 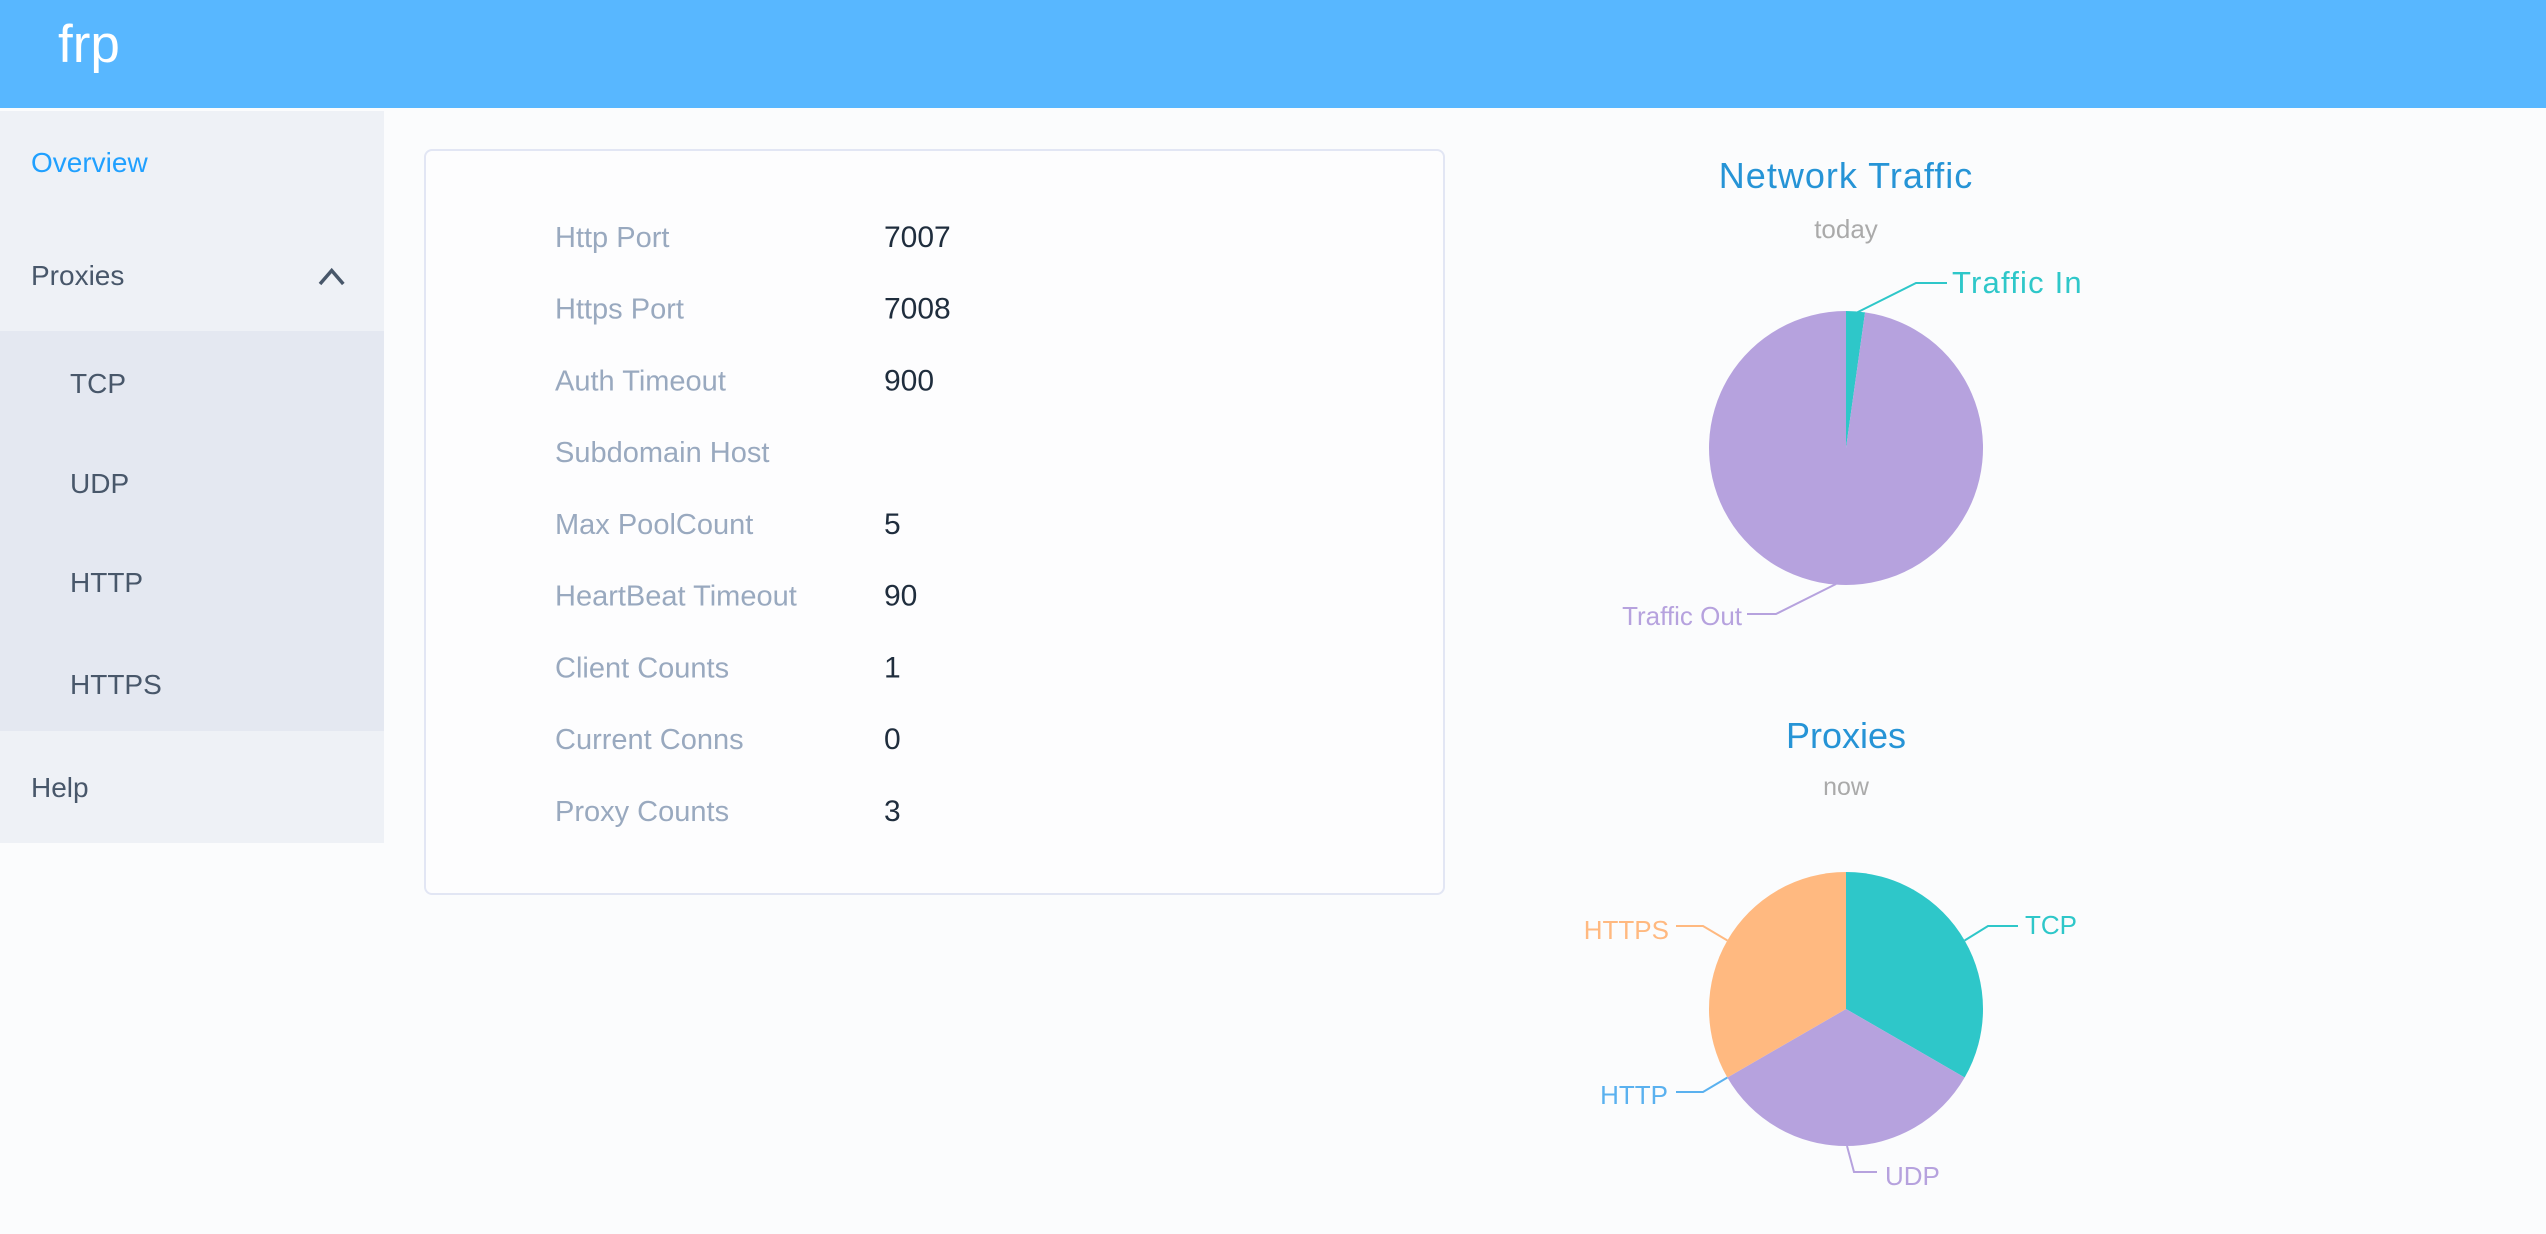 What do you see at coordinates (917, 237) in the screenshot?
I see `svg-text: 7007` at bounding box center [917, 237].